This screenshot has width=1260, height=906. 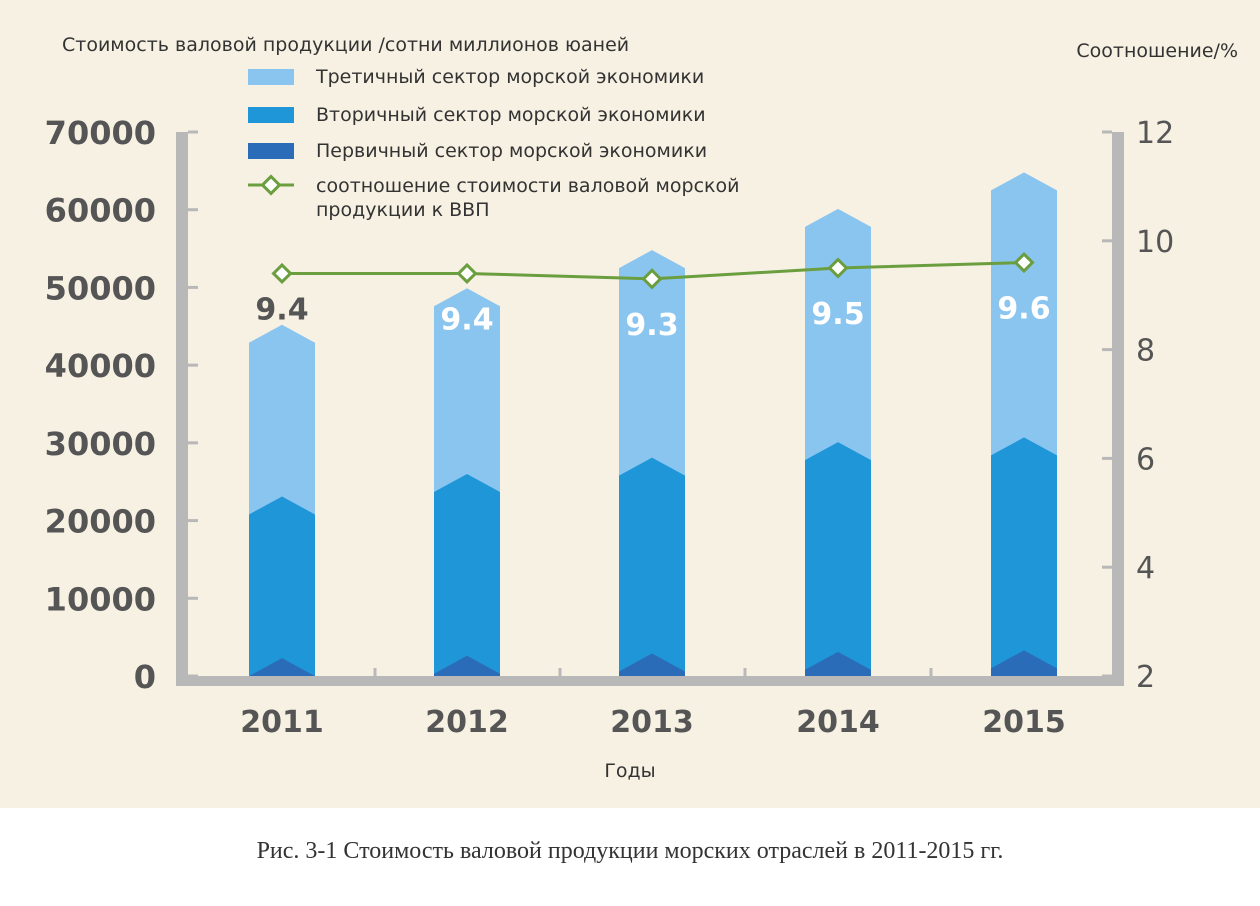 What do you see at coordinates (182, 407) in the screenshot?
I see `left-axis-line` at bounding box center [182, 407].